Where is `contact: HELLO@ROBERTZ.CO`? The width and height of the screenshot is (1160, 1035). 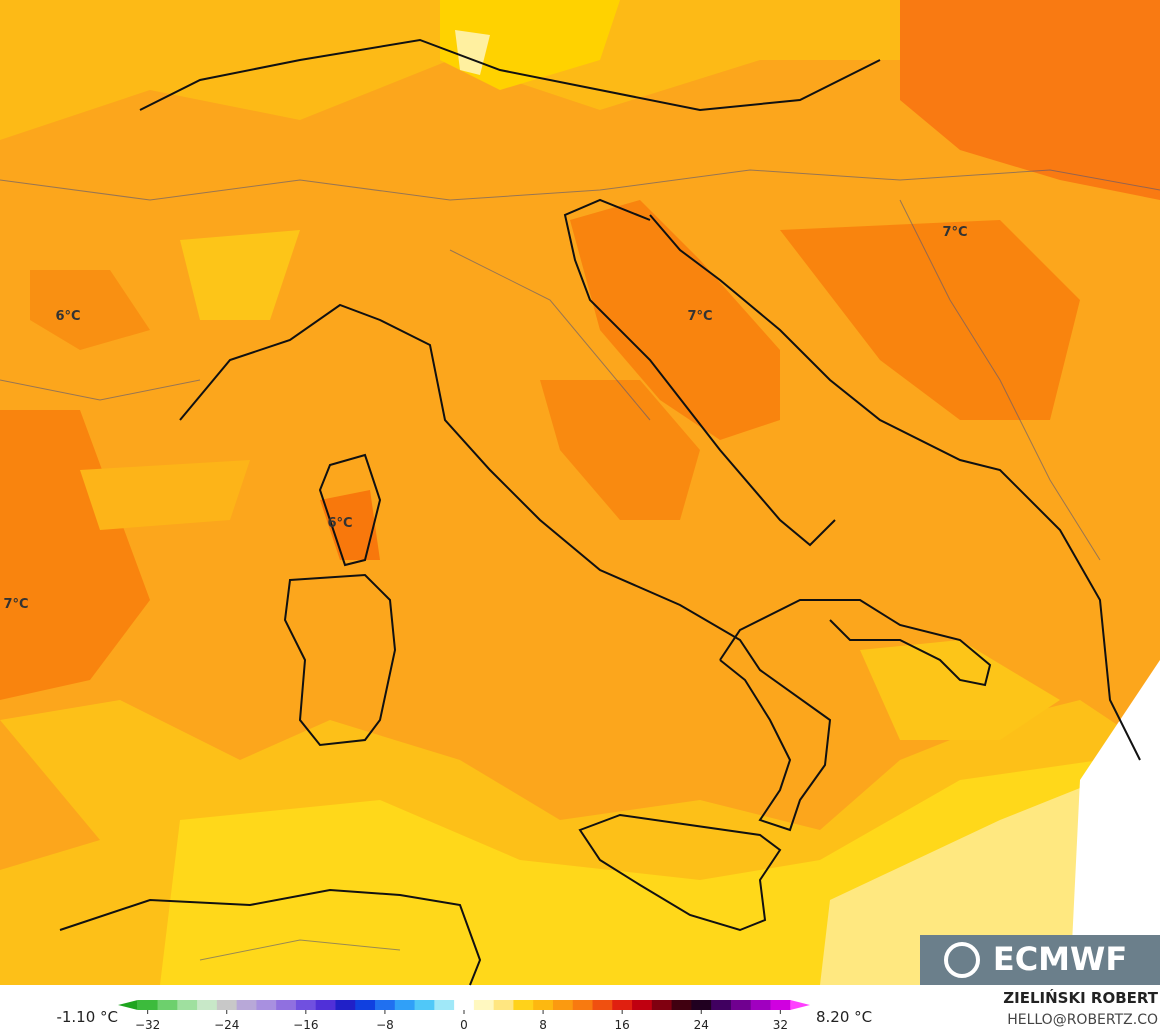
contact: HELLO@ROBERTZ.CO is located at coordinates (1082, 1020).